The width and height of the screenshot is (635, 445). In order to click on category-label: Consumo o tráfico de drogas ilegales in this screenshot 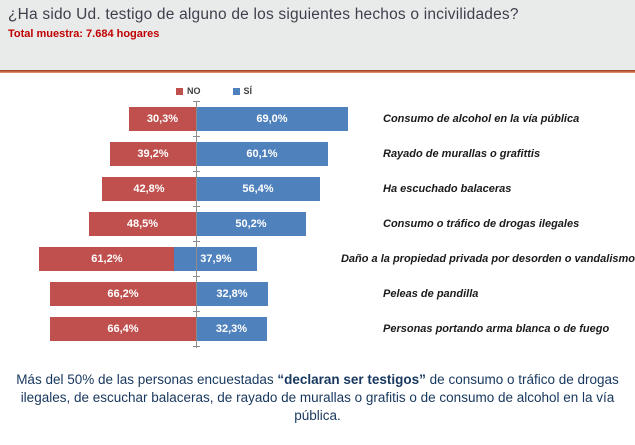, I will do `click(481, 224)`.